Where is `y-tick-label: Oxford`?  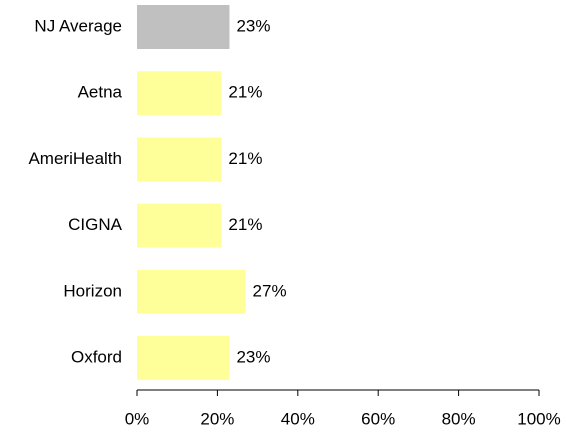
y-tick-label: Oxford is located at coordinates (96, 356).